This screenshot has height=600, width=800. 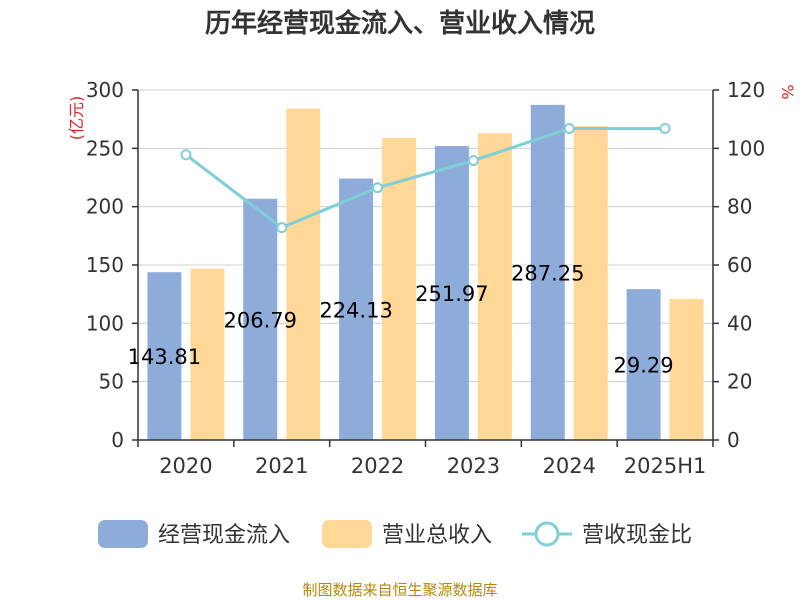 I want to click on x-tick-label: 2020, so click(x=185, y=466).